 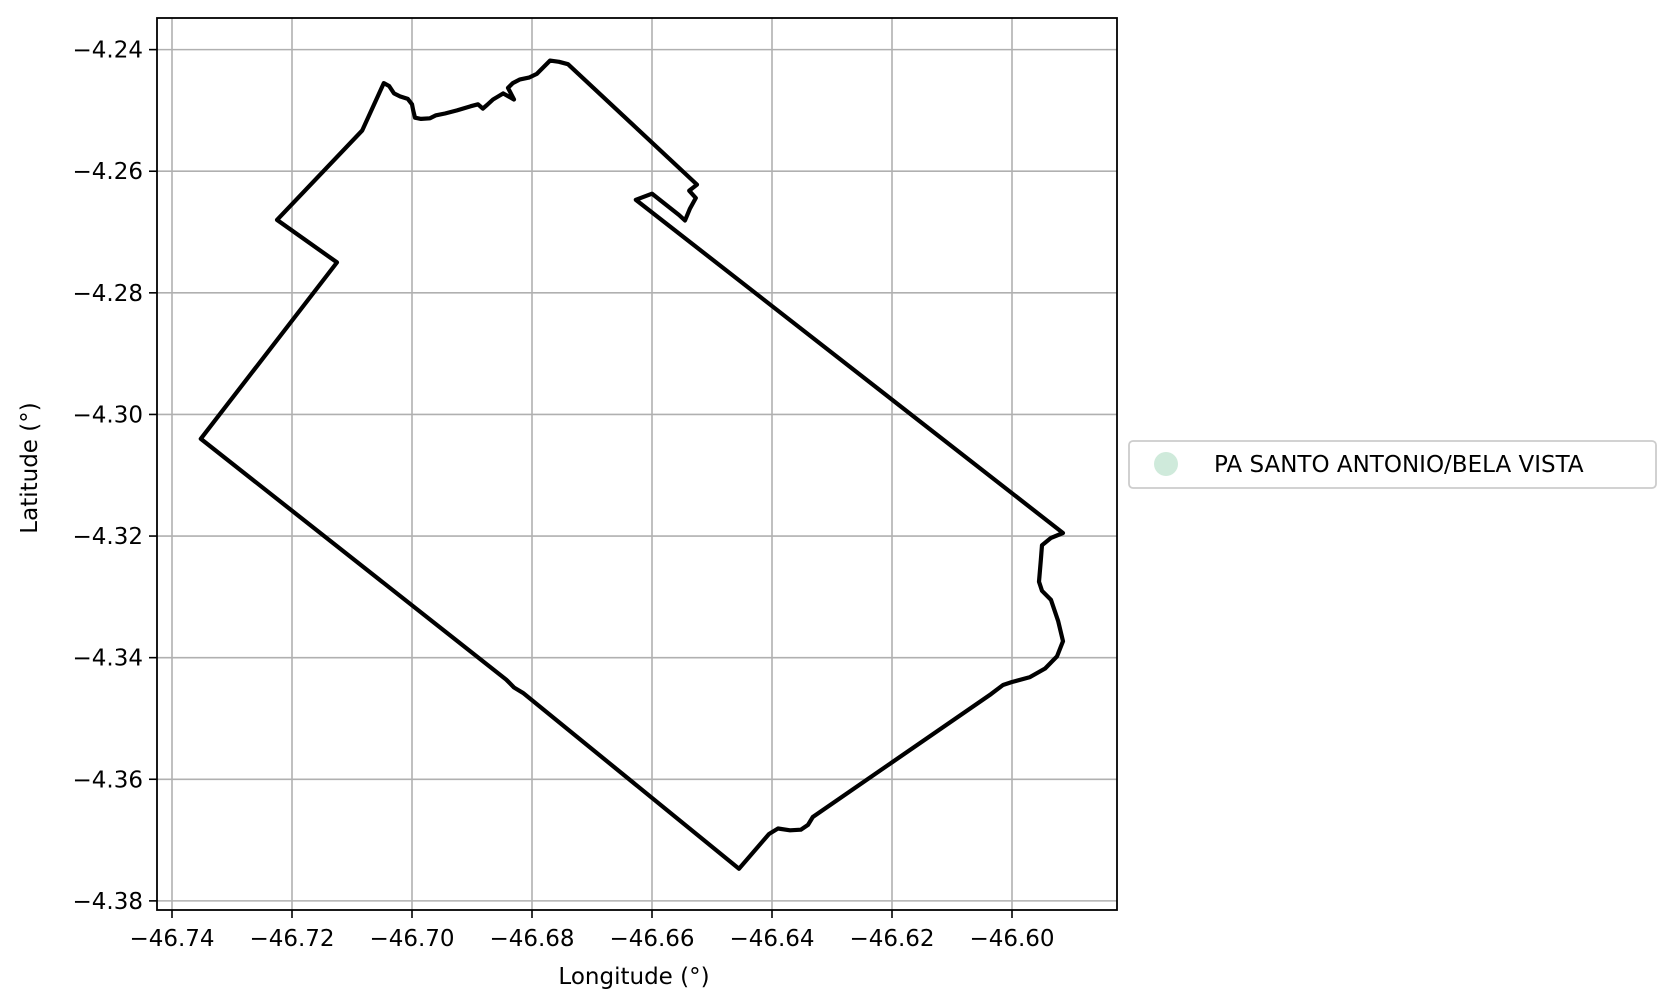 What do you see at coordinates (108, 172) in the screenshot?
I see `y-tick-label: −4.26` at bounding box center [108, 172].